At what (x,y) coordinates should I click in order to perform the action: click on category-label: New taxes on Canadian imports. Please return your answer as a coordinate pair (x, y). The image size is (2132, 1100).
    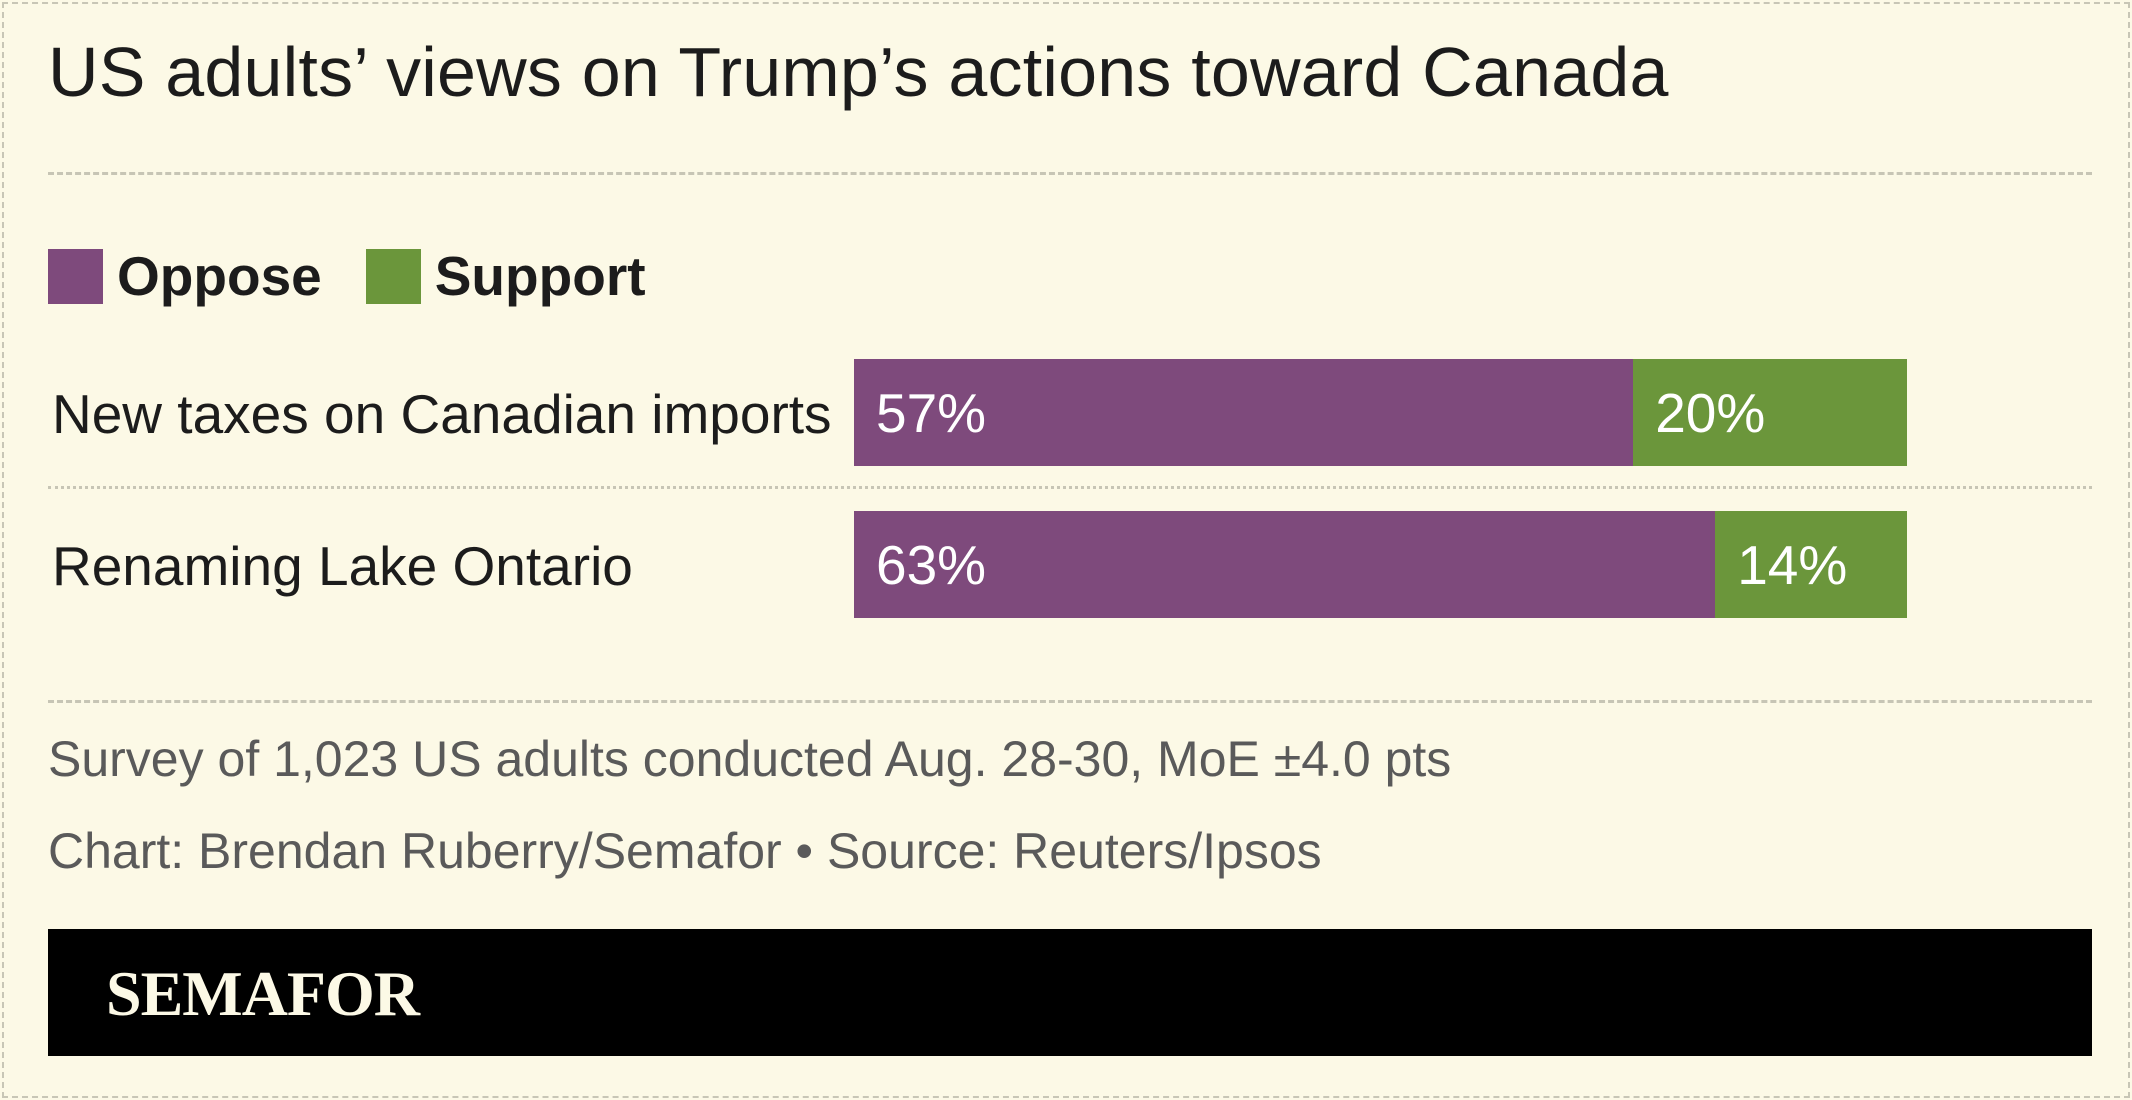
    Looking at the image, I should click on (442, 414).